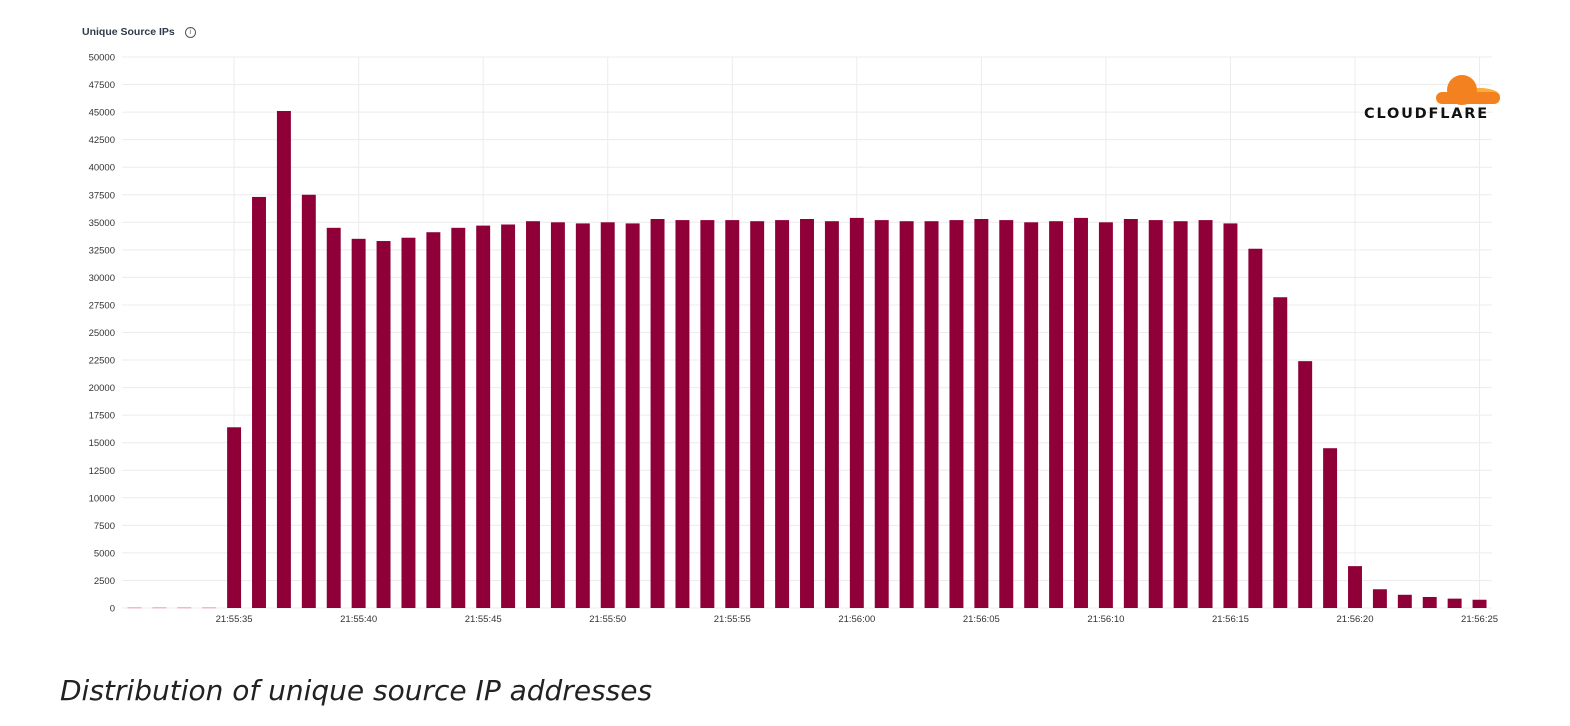 The height and width of the screenshot is (726, 1570). Describe the element at coordinates (102, 223) in the screenshot. I see `y-tick-label: 35000` at that location.